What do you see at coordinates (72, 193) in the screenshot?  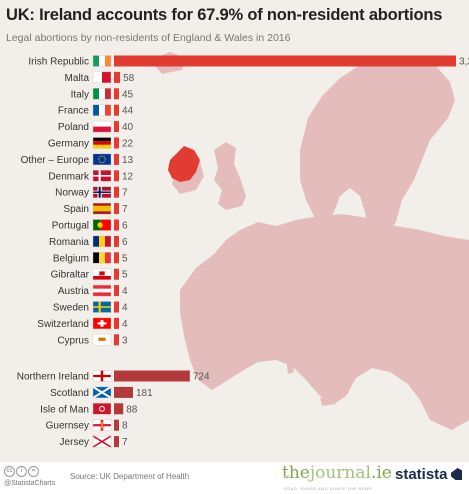 I see `category-label: Norway` at bounding box center [72, 193].